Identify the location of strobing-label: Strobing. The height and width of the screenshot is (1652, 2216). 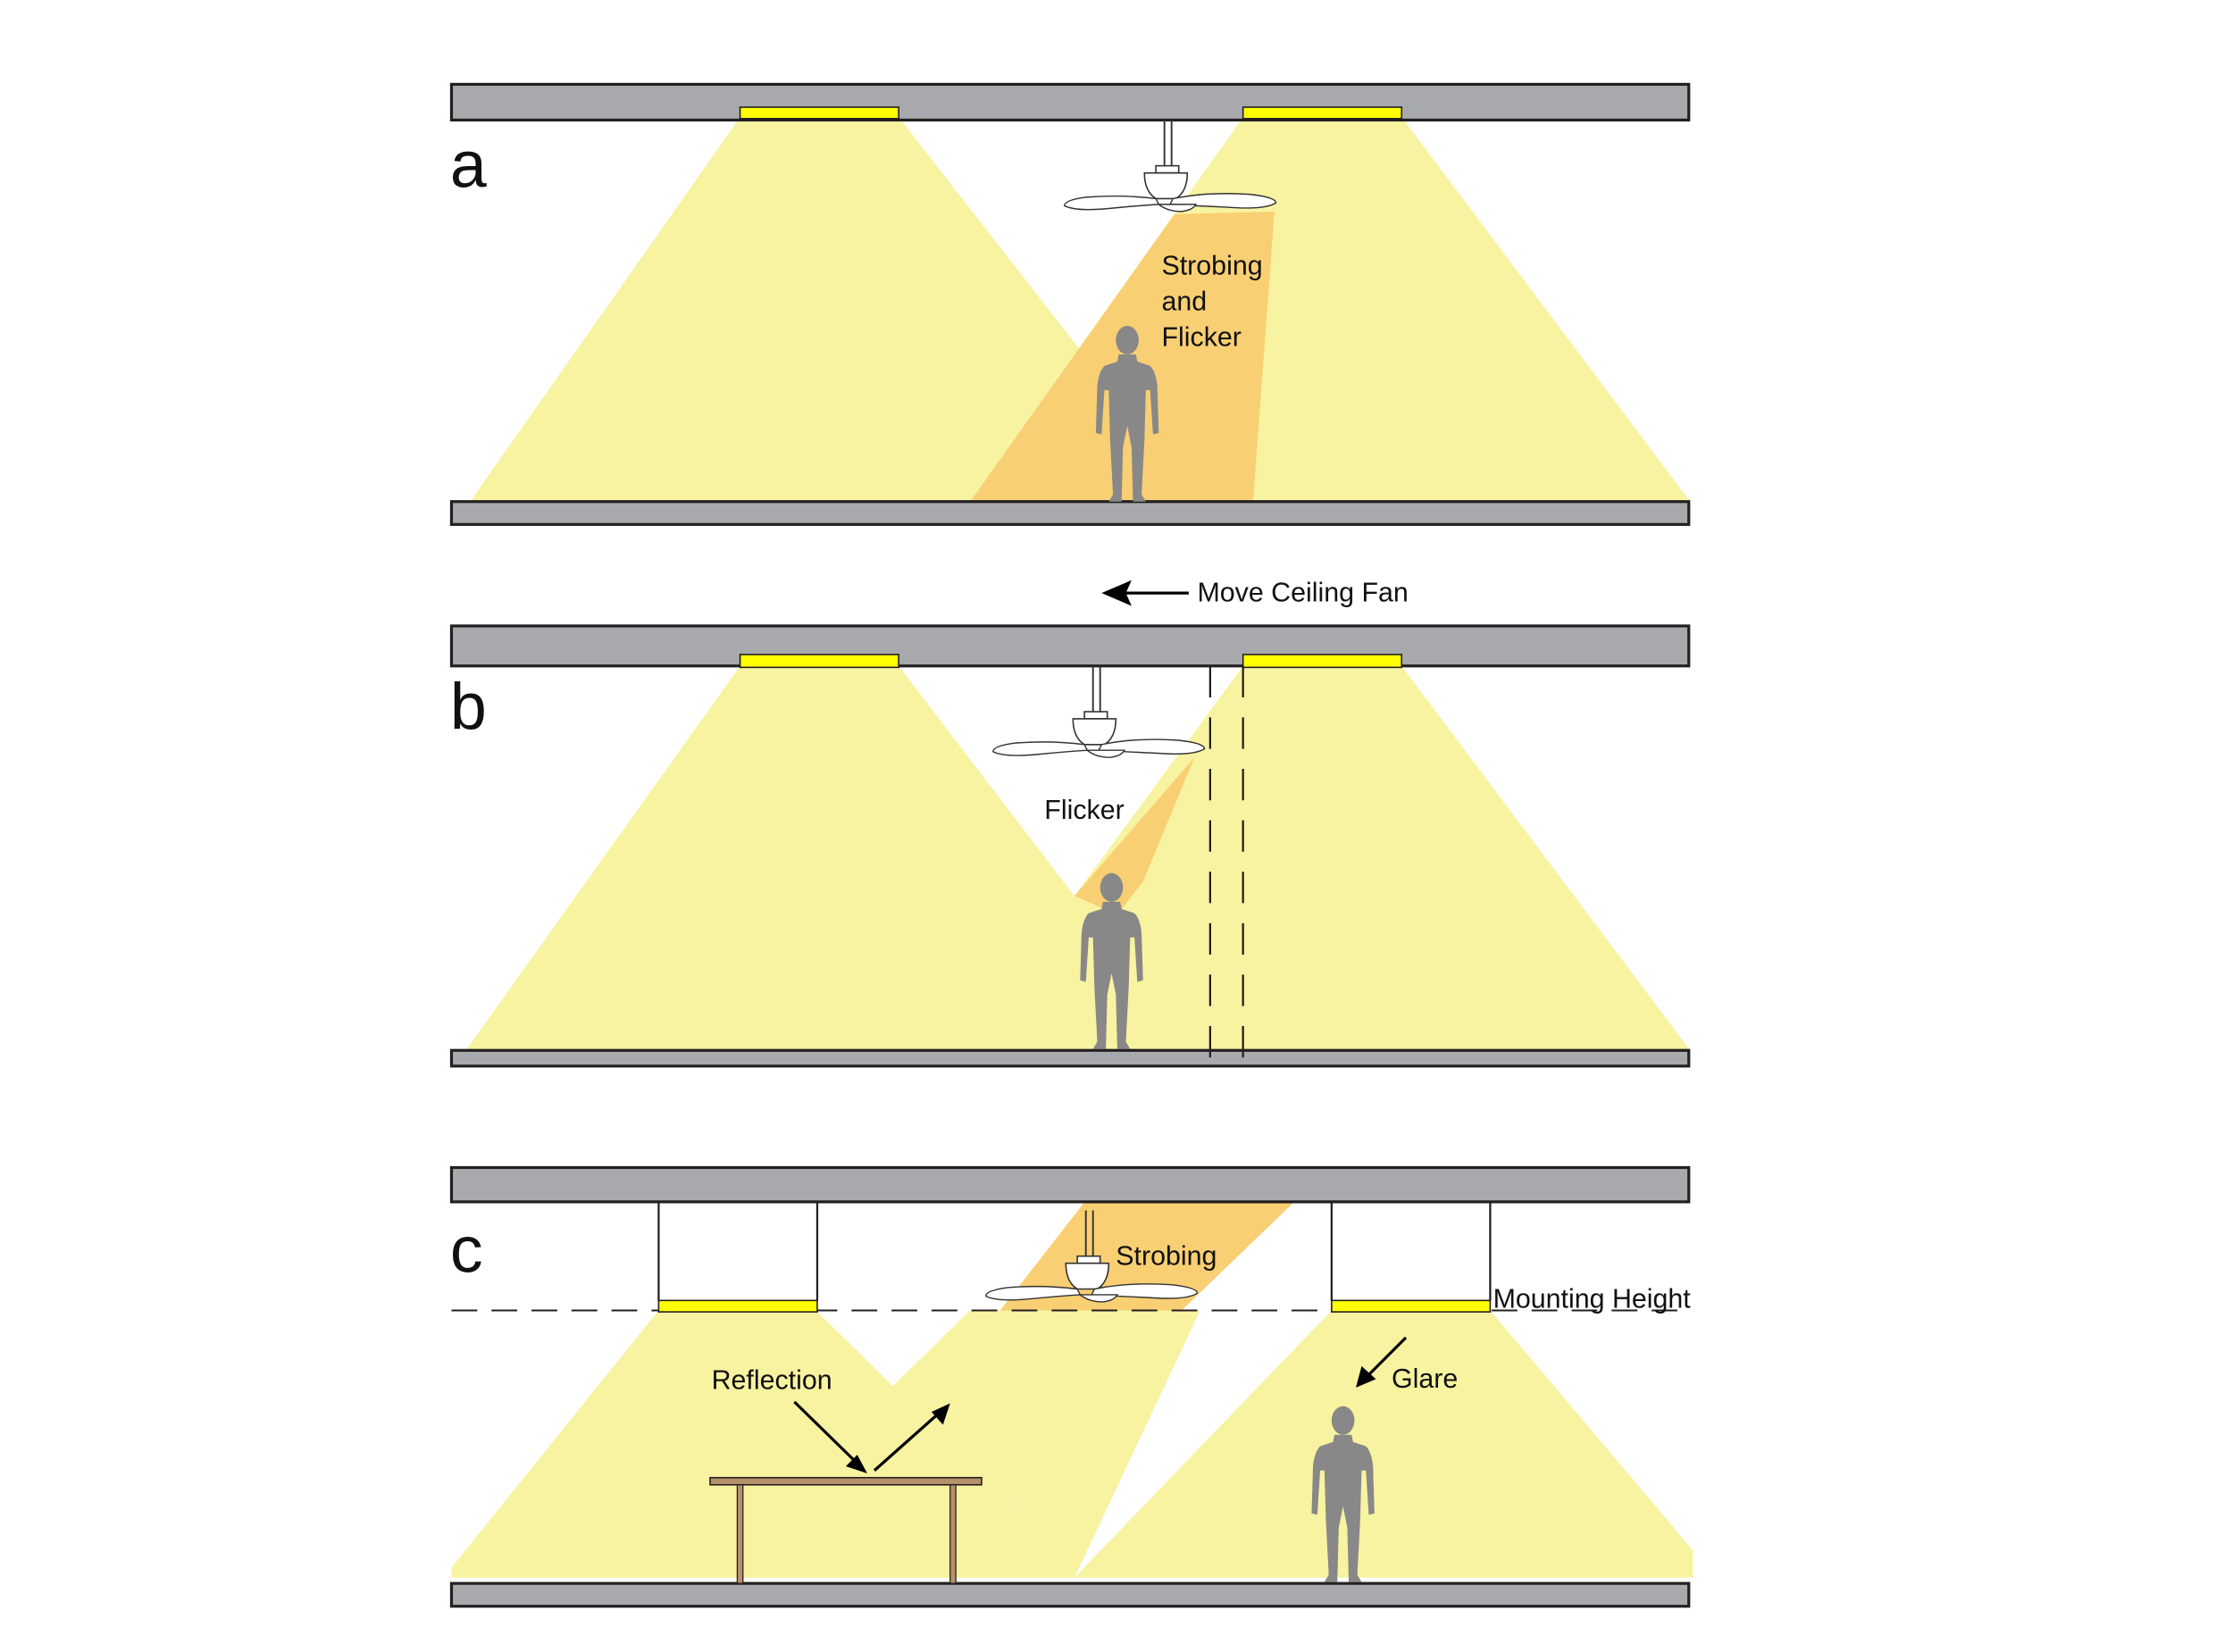
(1166, 1255).